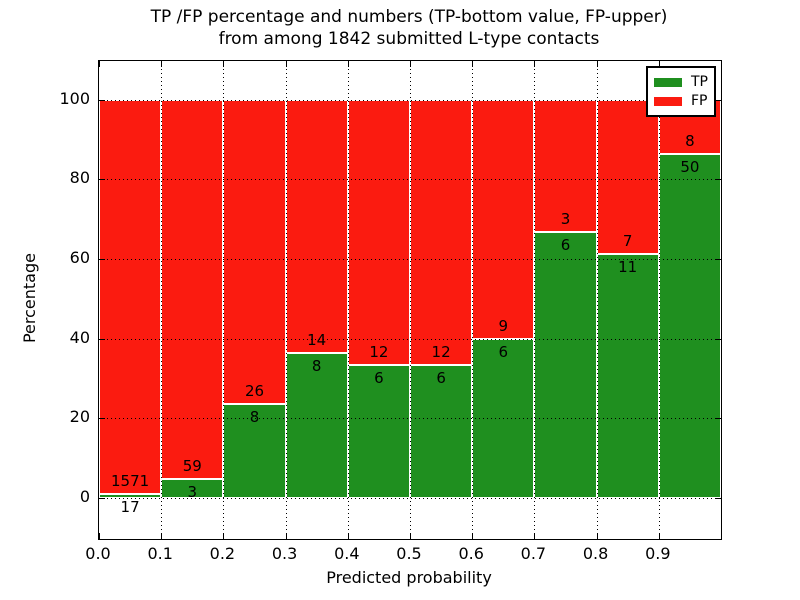 This screenshot has height=600, width=800. Describe the element at coordinates (595, 553) in the screenshot. I see `x-tick-label: 0.8` at that location.